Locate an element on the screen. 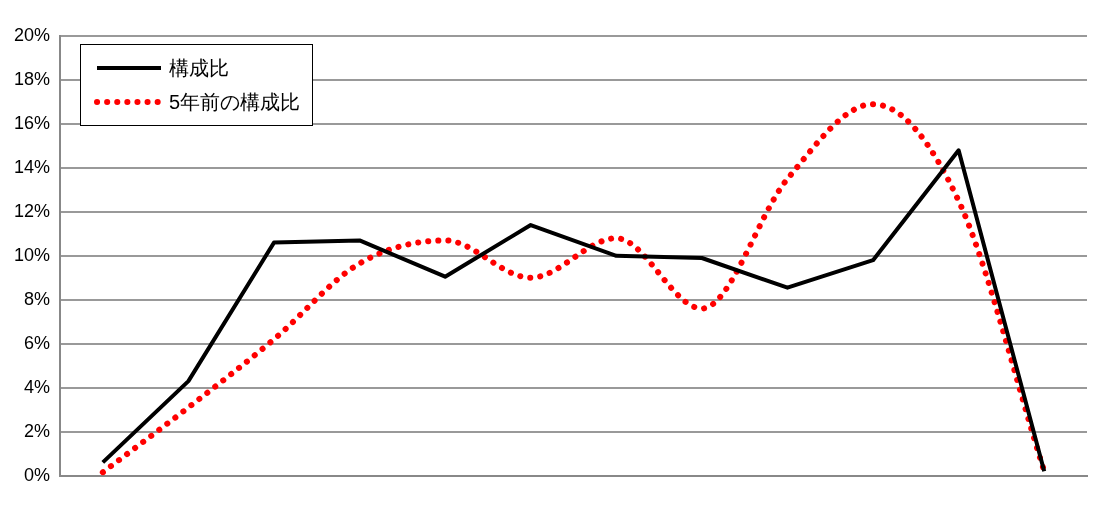 This screenshot has height=512, width=1117. legend-label: 構成比 is located at coordinates (199, 68).